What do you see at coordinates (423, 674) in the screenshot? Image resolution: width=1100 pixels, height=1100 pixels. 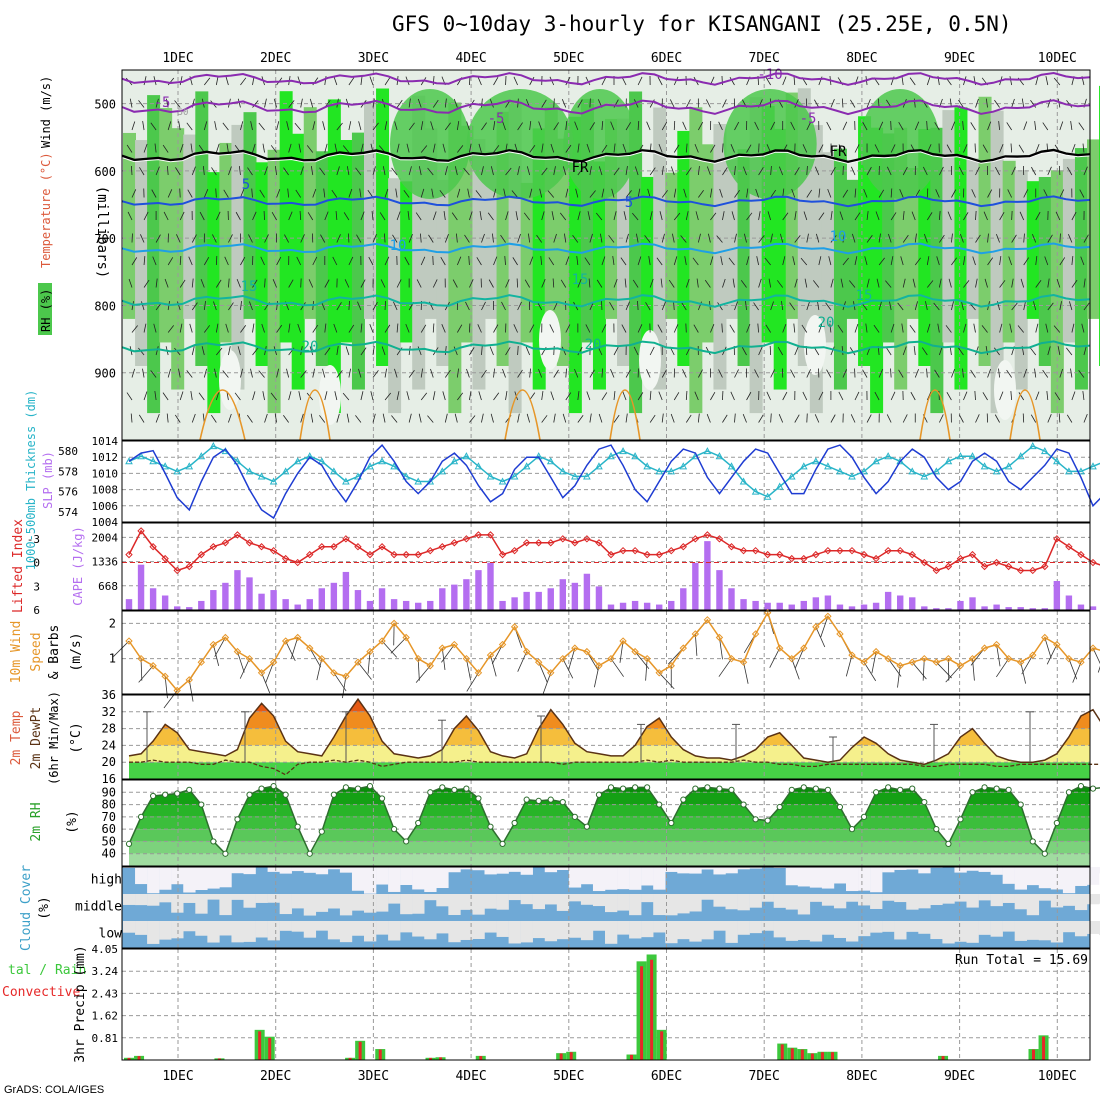 I see `wind-barb-10m` at bounding box center [423, 674].